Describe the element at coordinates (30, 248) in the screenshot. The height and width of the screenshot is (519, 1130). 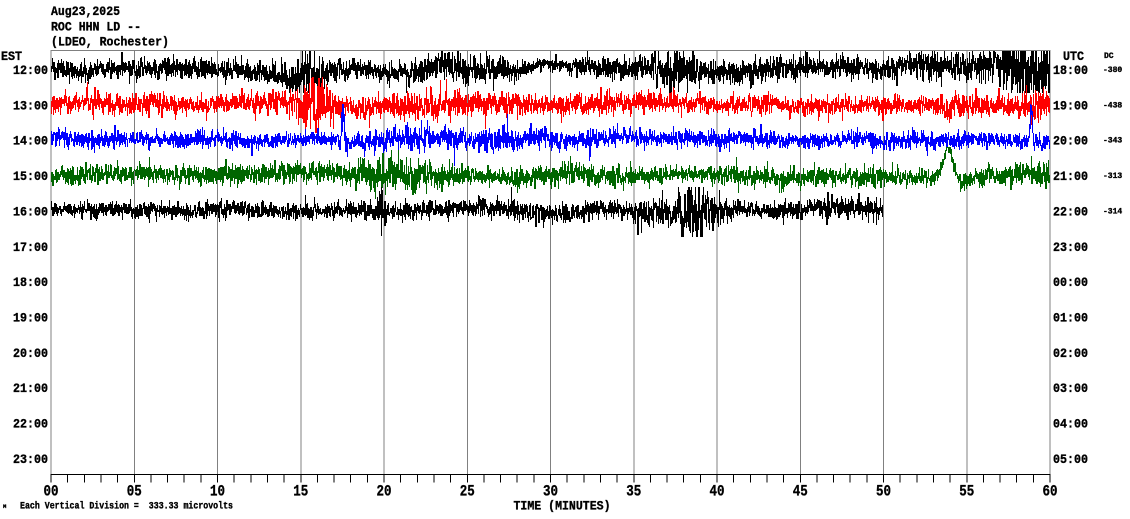
I see `svg-text: 17:00` at that location.